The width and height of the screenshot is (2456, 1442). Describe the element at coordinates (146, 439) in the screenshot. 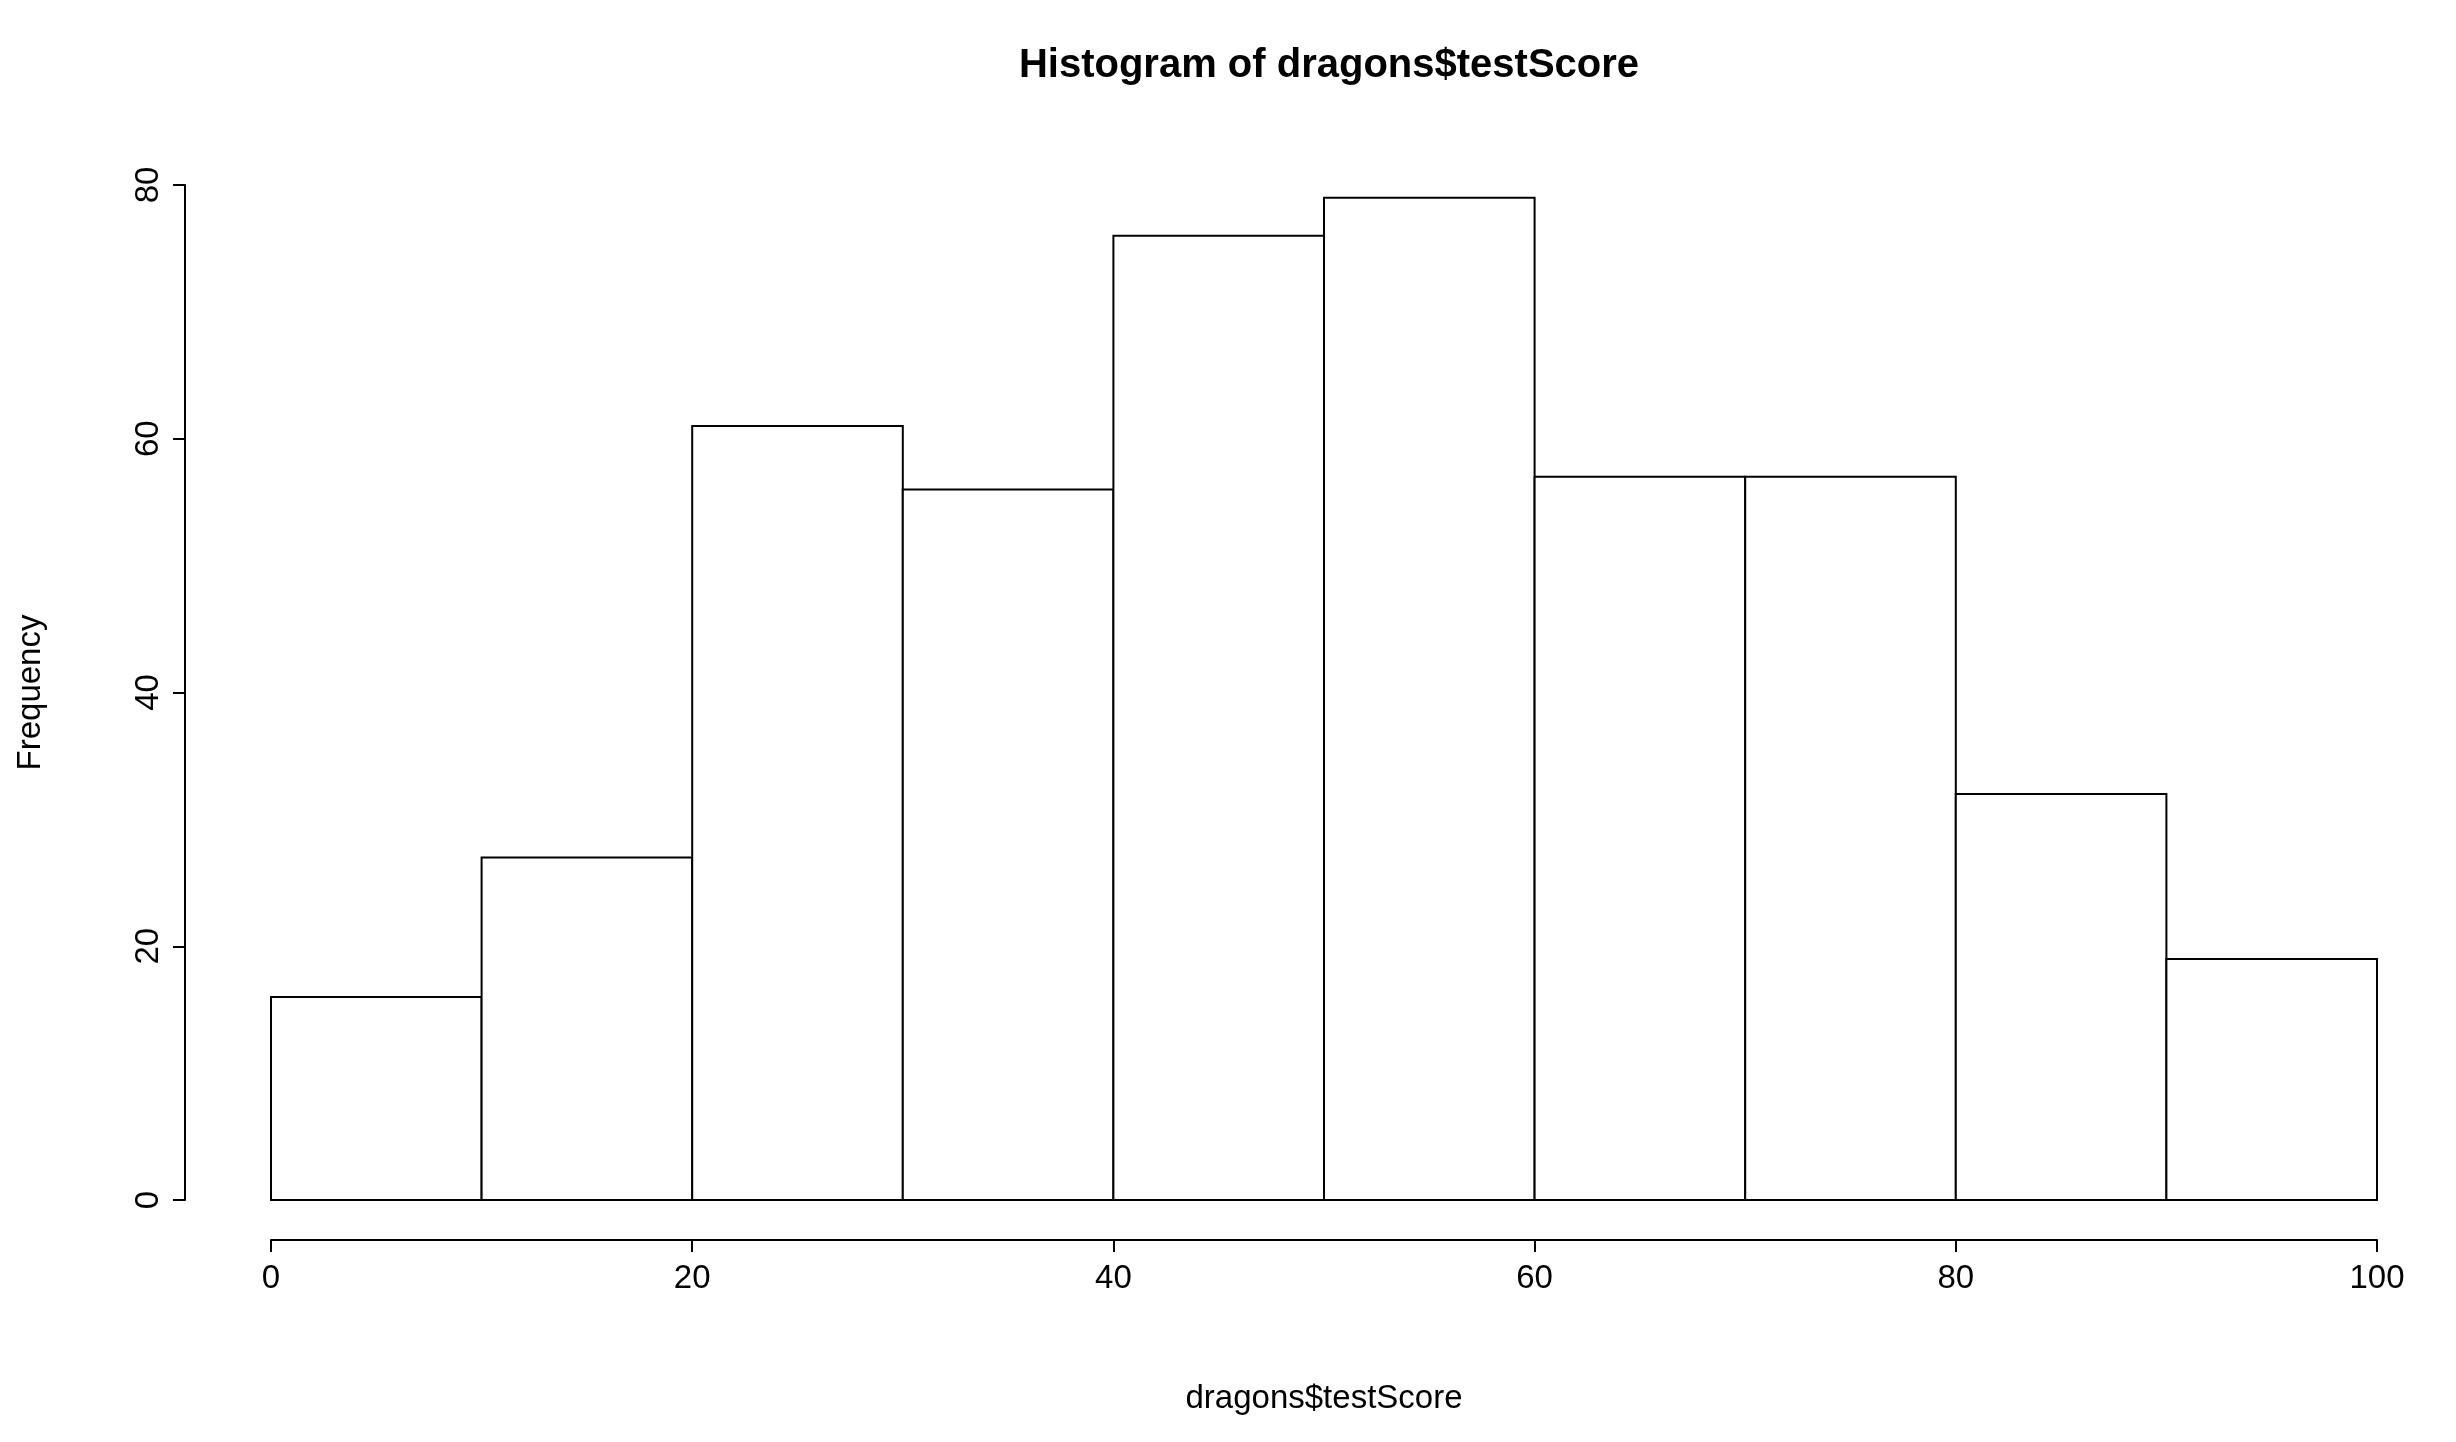

I see `y-tick-label: 60` at that location.